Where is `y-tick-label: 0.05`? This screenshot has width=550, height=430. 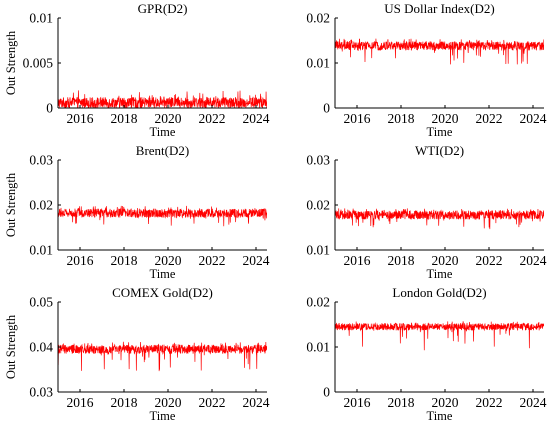 y-tick-label: 0.05 is located at coordinates (41, 302).